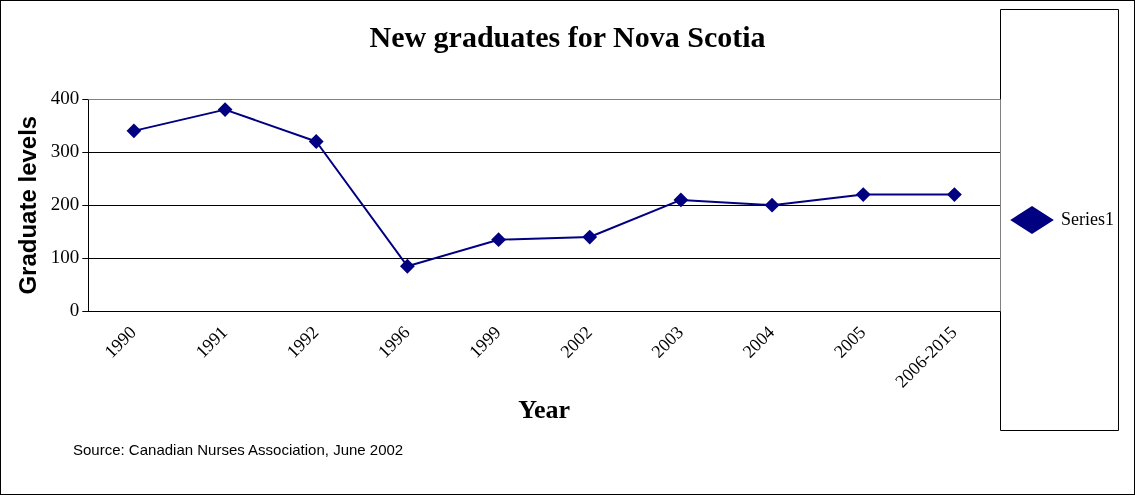 The image size is (1135, 495). I want to click on y-tick-label: 400, so click(65, 97).